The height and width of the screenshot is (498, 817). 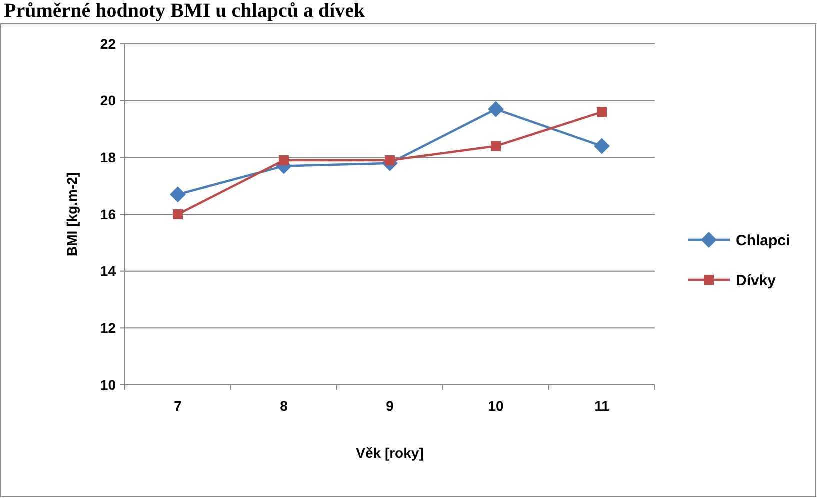 I want to click on x-tick-label: 11, so click(x=602, y=406).